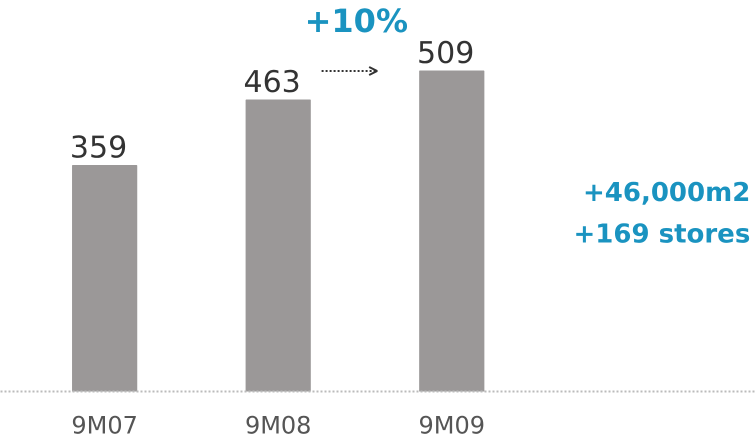 The width and height of the screenshot is (755, 442). Describe the element at coordinates (452, 426) in the screenshot. I see `x-tick-label: 9M09` at that location.